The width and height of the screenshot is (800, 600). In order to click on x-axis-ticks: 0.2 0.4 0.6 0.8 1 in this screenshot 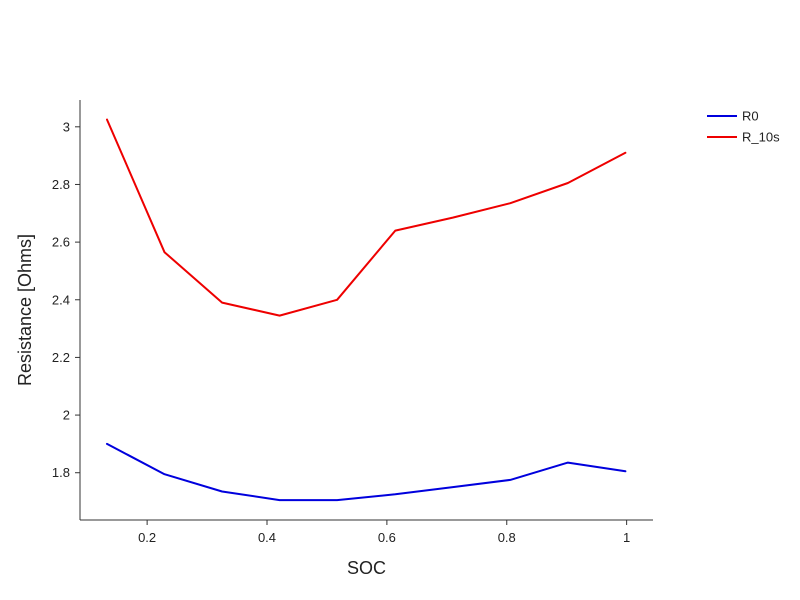, I will do `click(384, 532)`.